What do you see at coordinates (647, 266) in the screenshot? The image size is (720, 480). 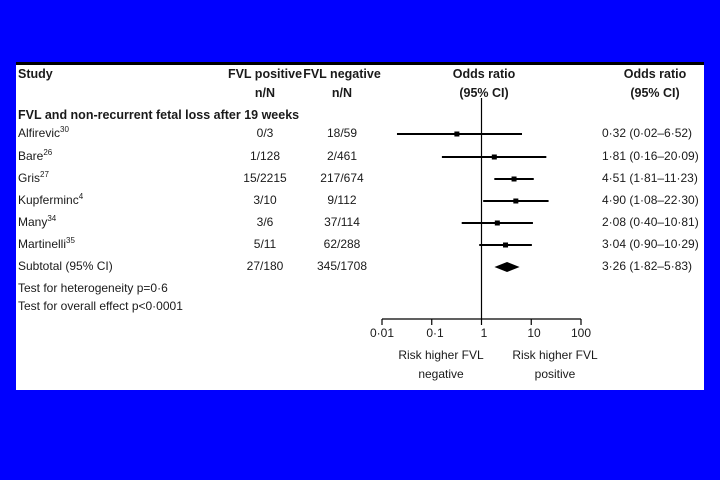 I see `odds-ratio-ci-text: 3·26 (1·82–5·83)` at bounding box center [647, 266].